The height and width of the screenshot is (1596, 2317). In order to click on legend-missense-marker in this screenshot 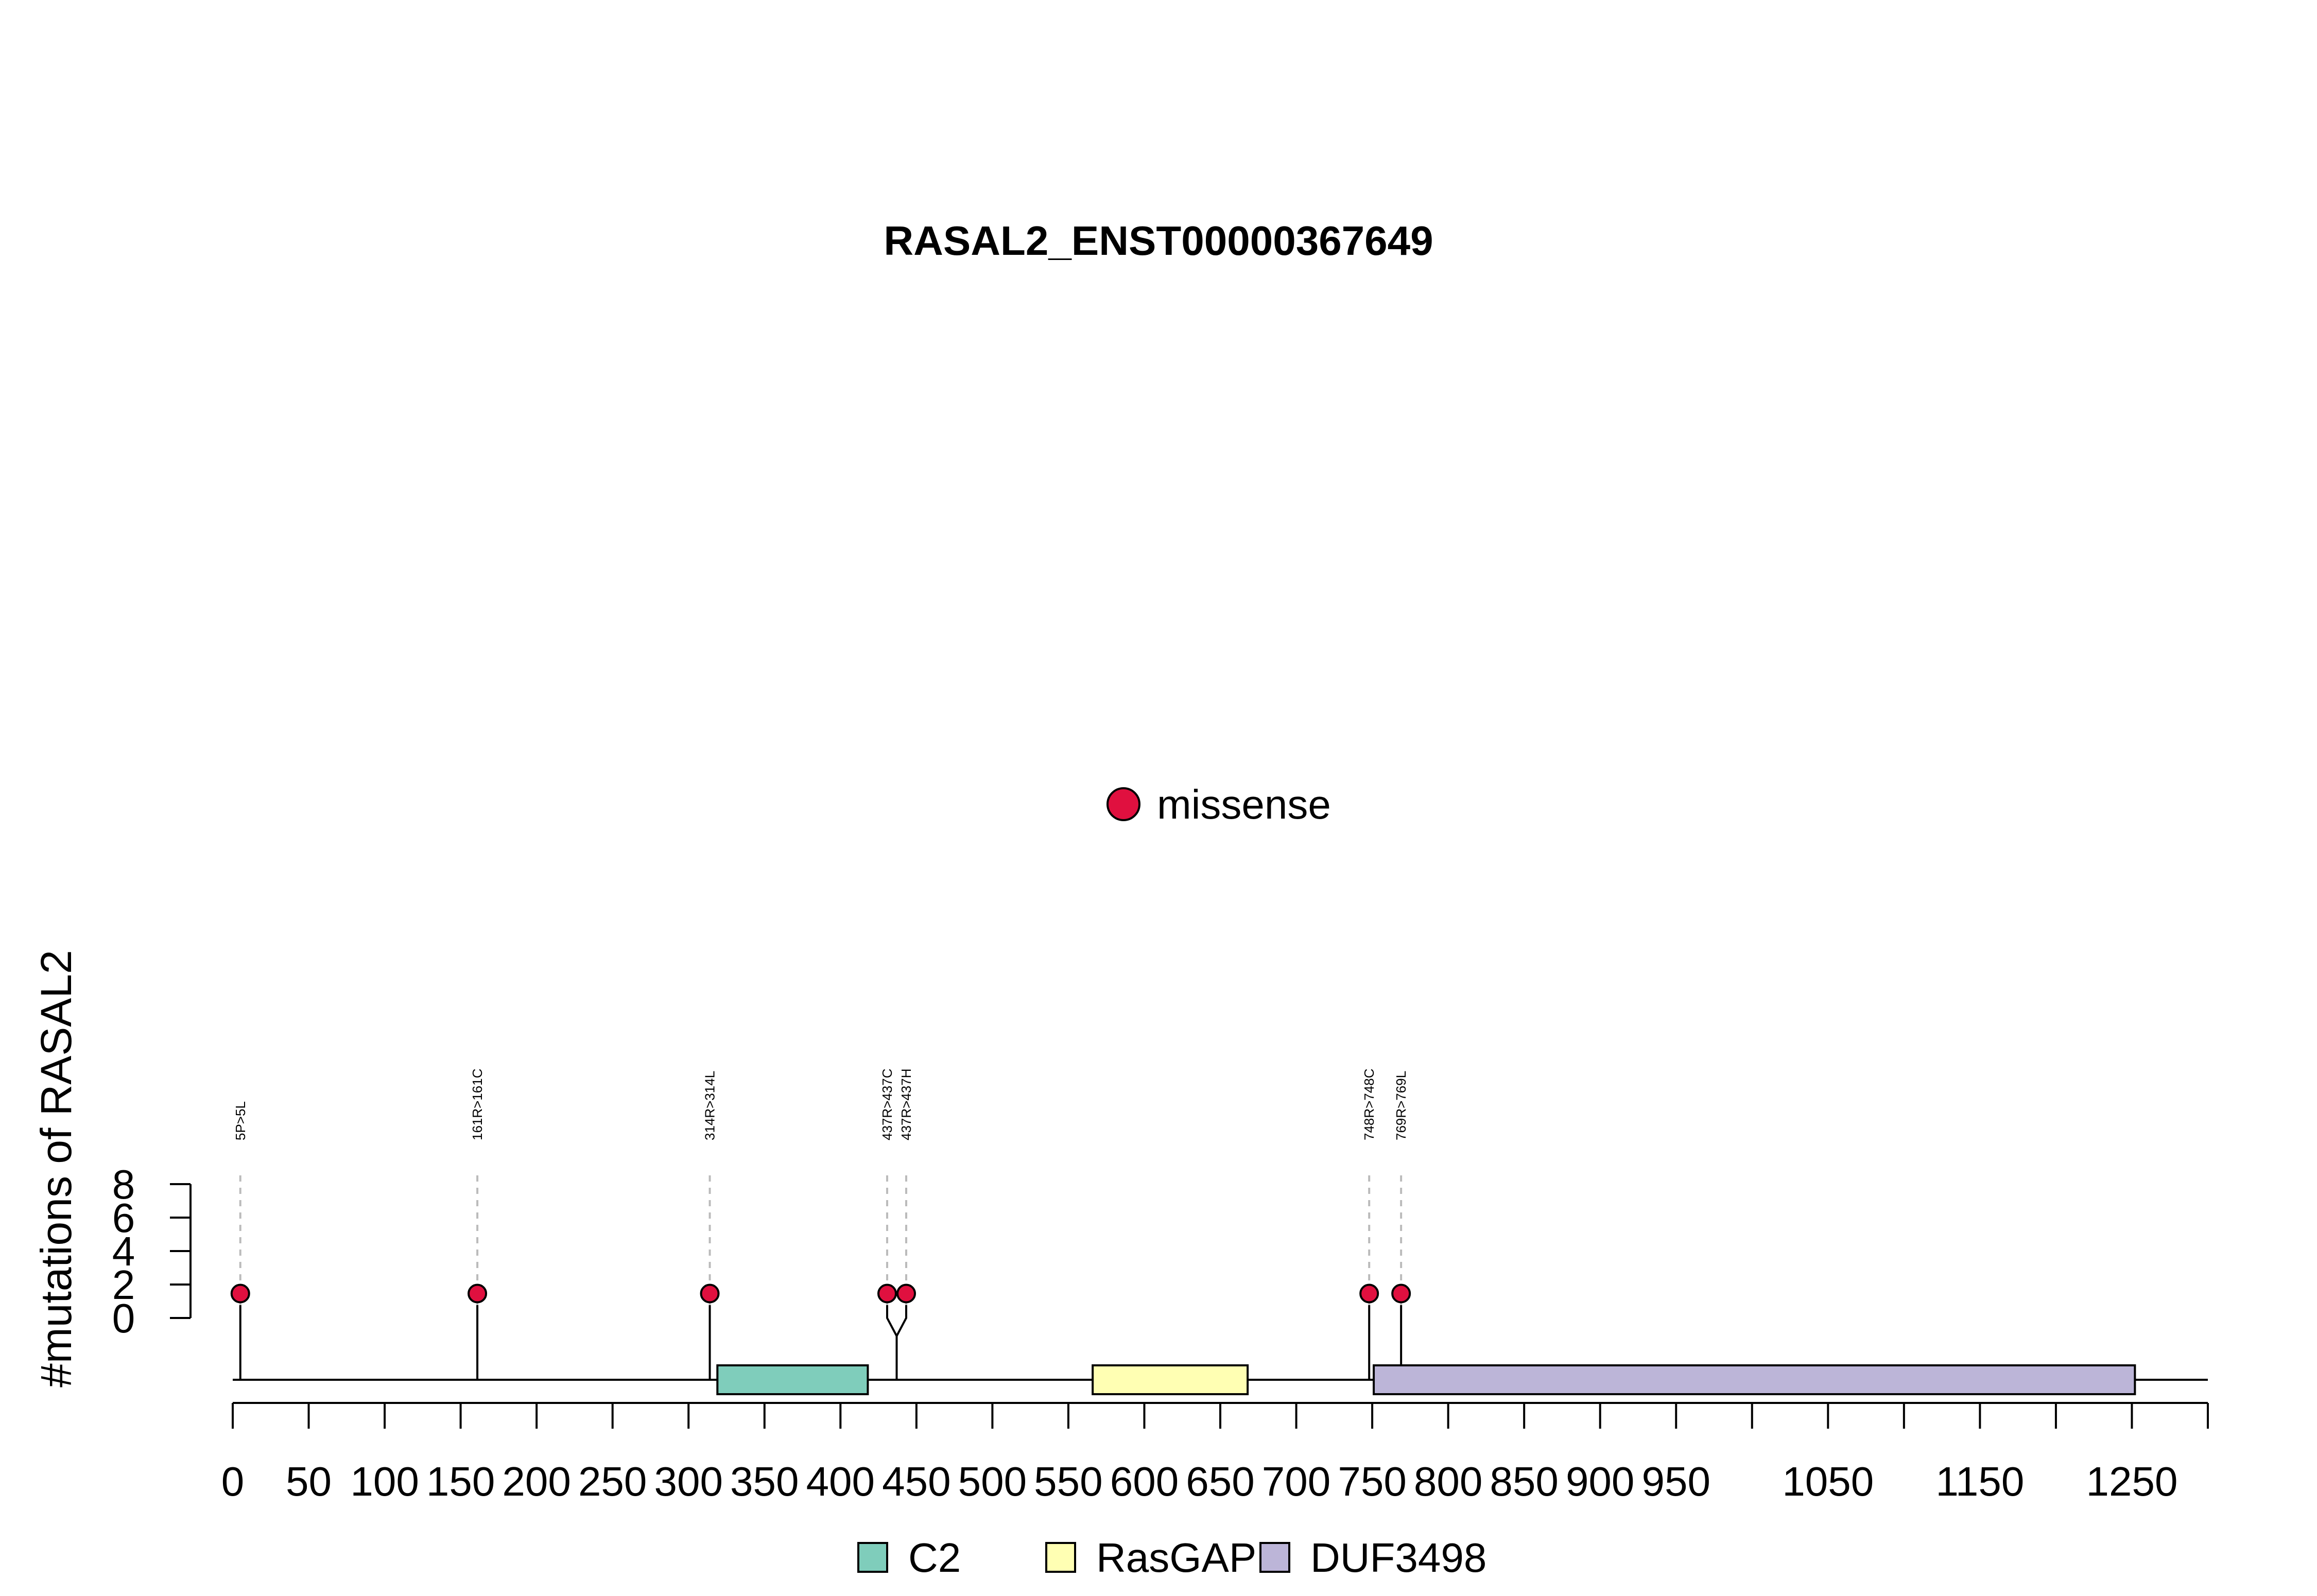, I will do `click(1123, 804)`.